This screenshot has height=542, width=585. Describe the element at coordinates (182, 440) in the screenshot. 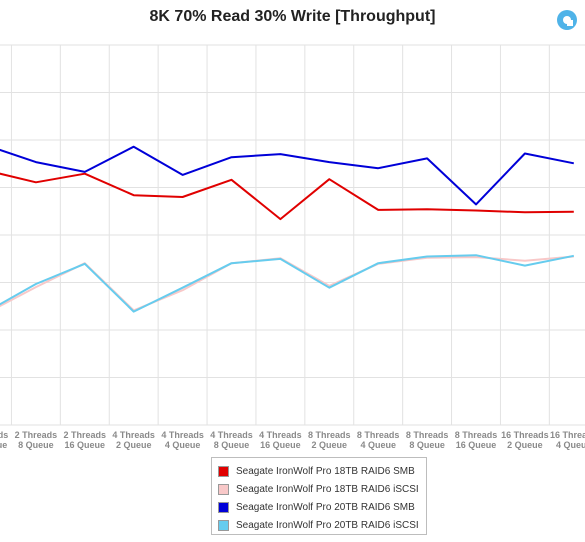

I see `x-tick-label: 4 Threads 4 Queue` at that location.